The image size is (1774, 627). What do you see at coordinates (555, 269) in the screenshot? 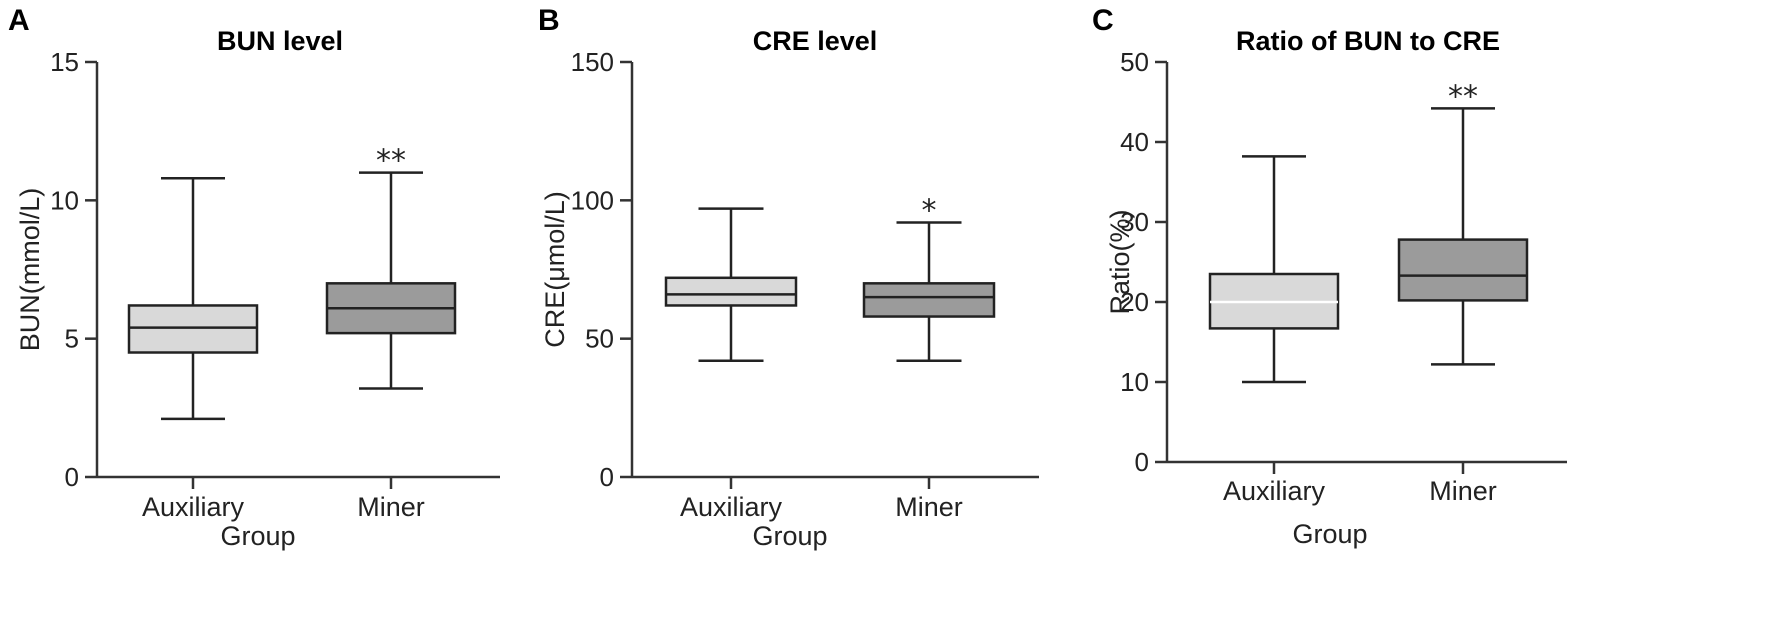
I see `y-axis-label: CRE(μmol/L)` at bounding box center [555, 269].